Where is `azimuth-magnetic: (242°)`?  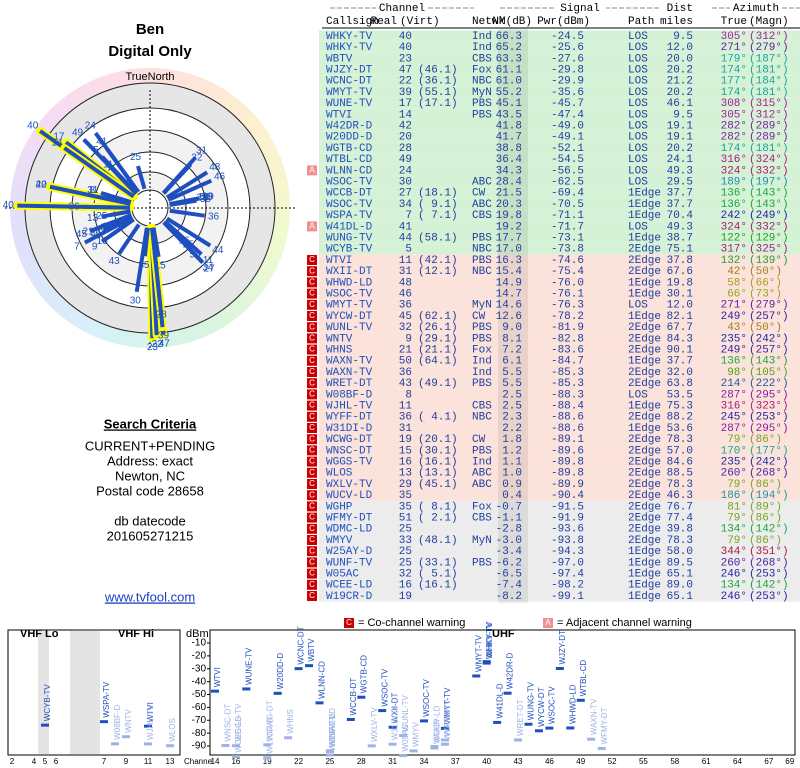
azimuth-magnetic: (242°) is located at coordinates (769, 463).